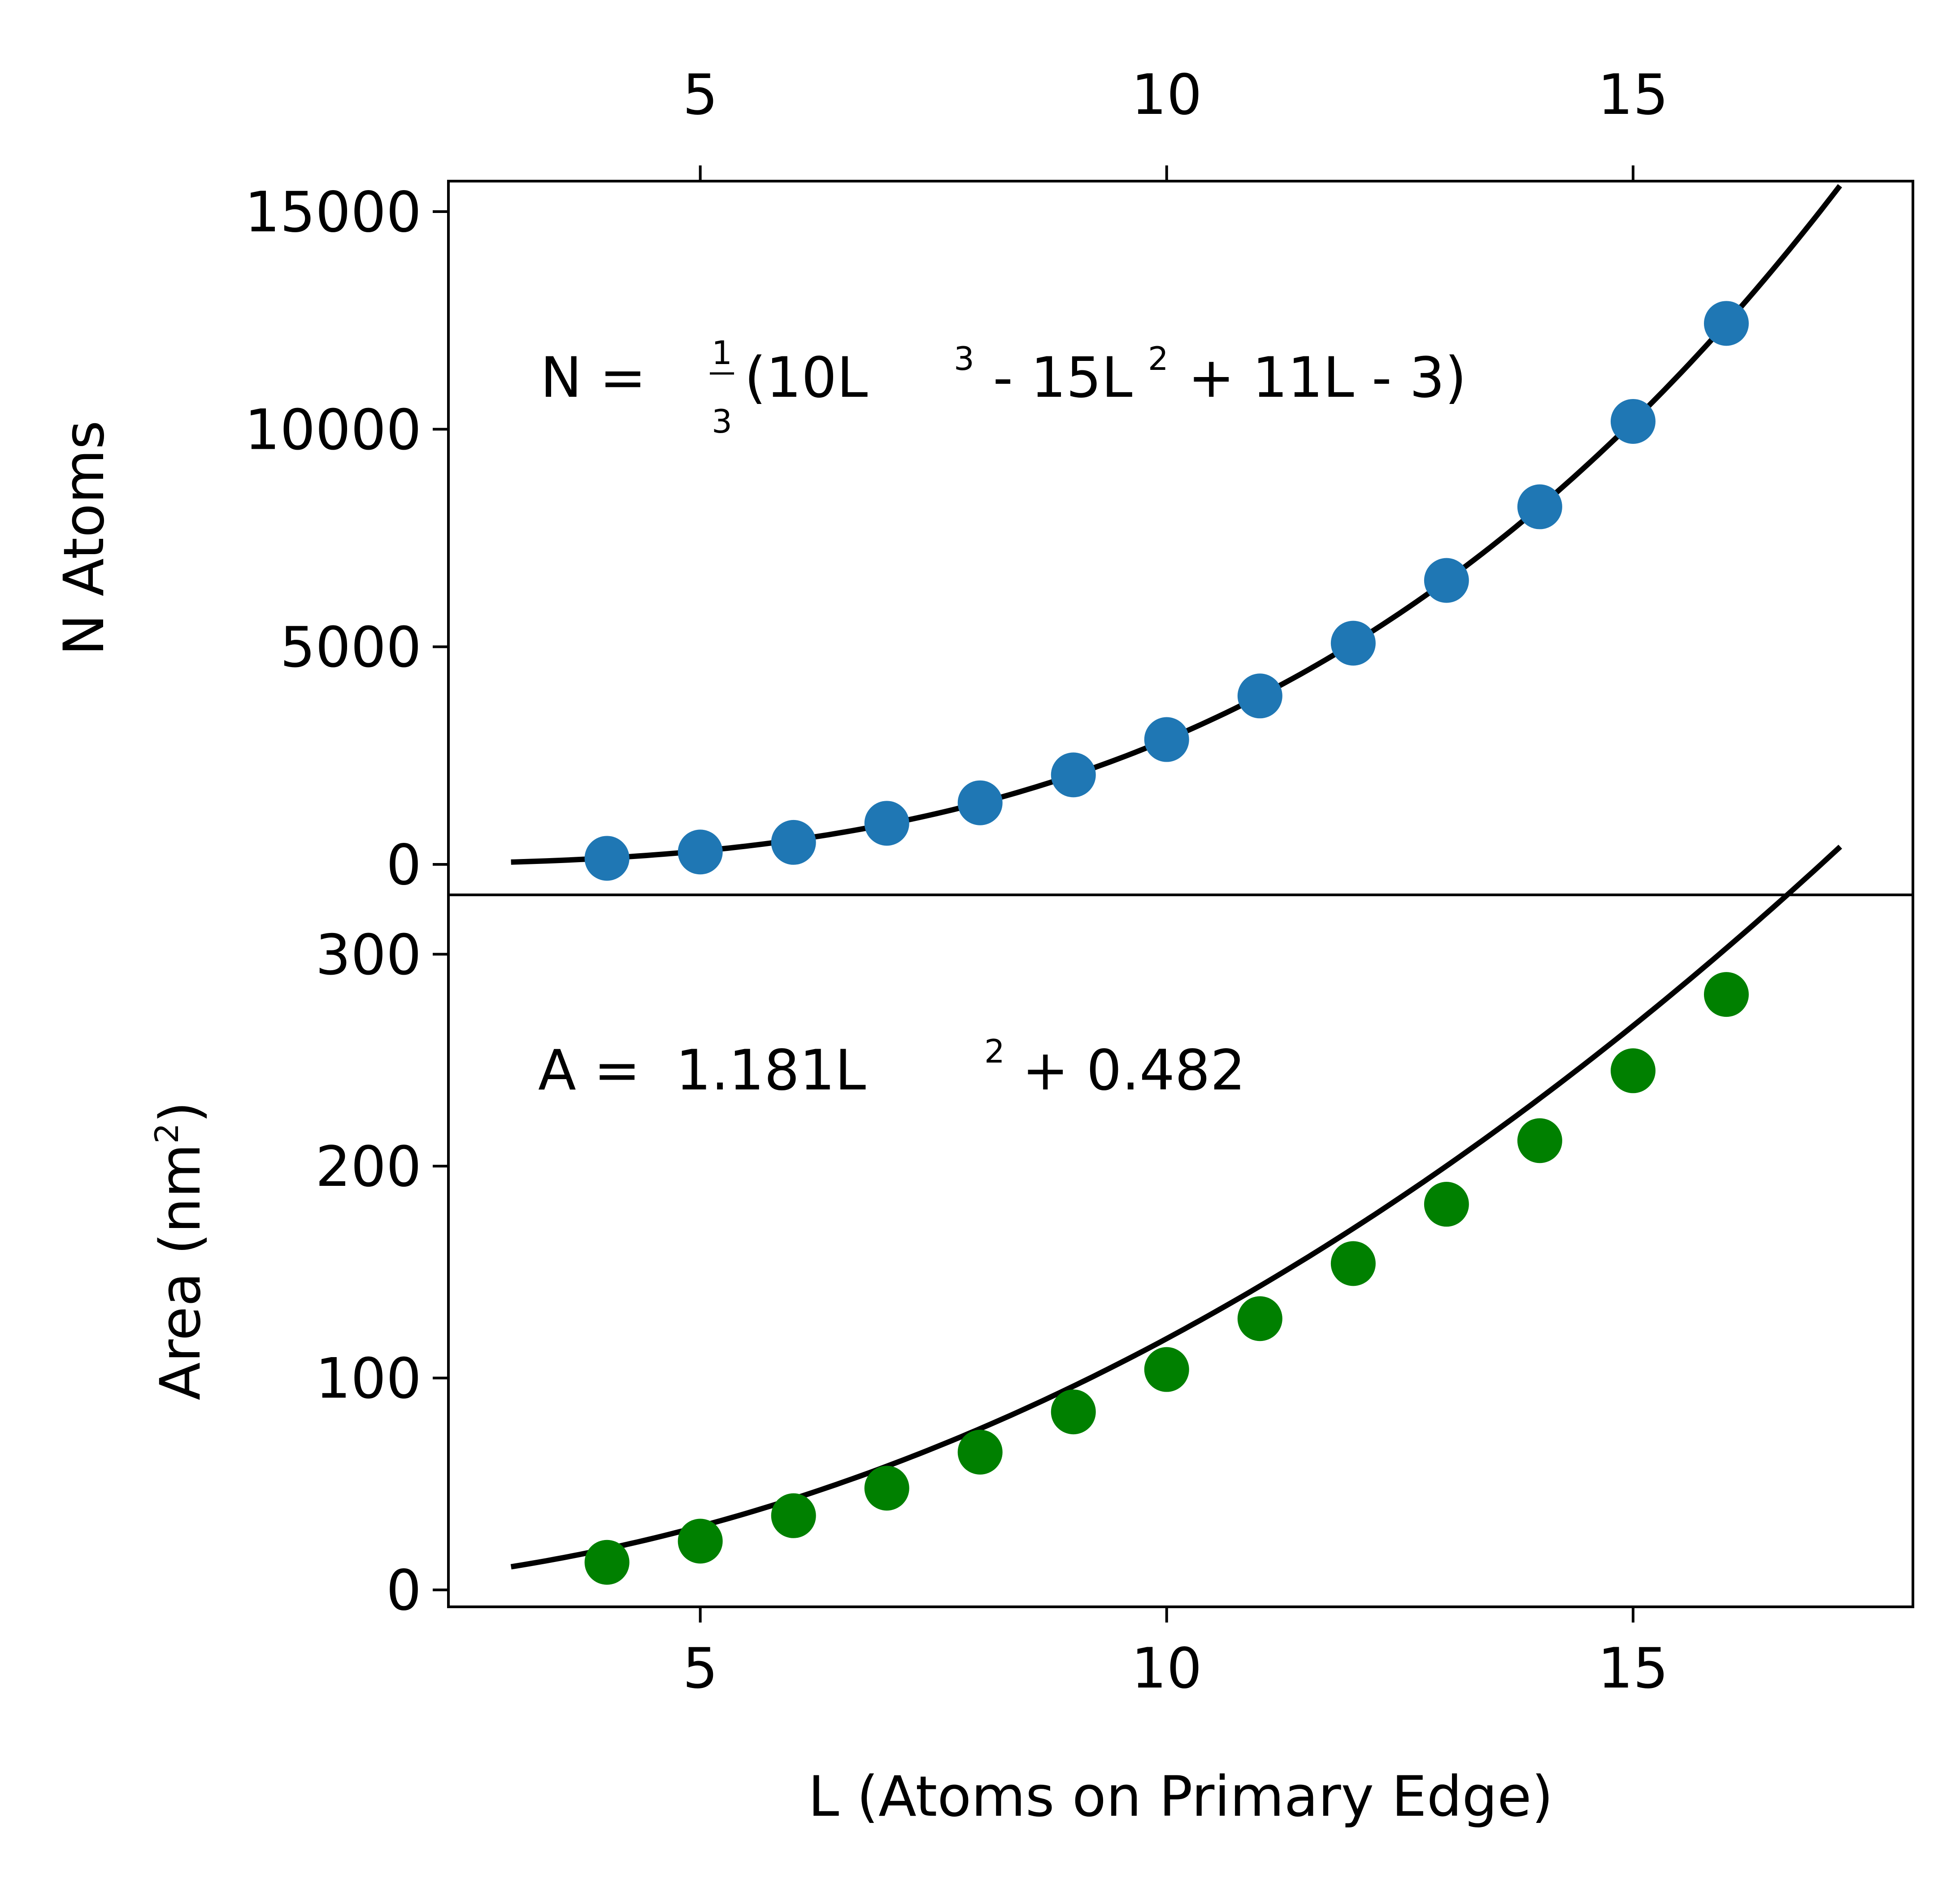 This screenshot has width=1960, height=1883. What do you see at coordinates (368, 955) in the screenshot?
I see `bottom-y-tick-label: 300` at bounding box center [368, 955].